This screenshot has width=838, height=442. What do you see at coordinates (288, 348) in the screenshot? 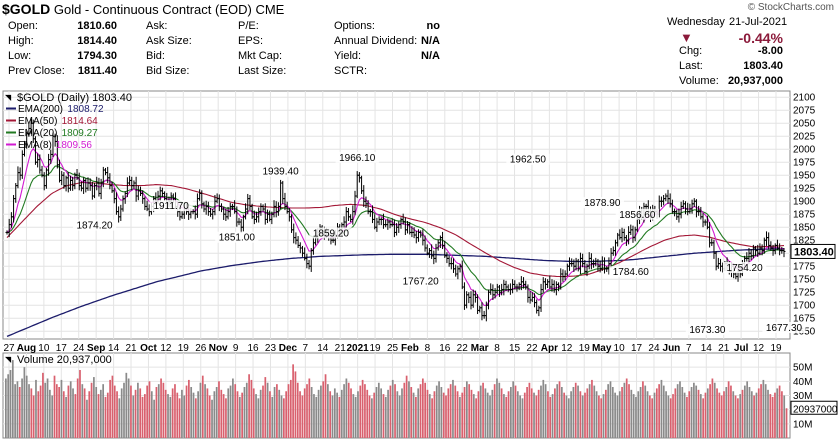
I see `x-tick-label: Dec` at bounding box center [288, 348].